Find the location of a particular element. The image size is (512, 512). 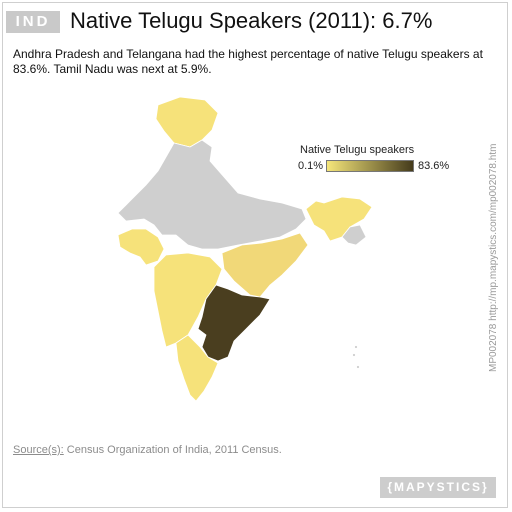

legend-min-label: 0.1% is located at coordinates (311, 166).